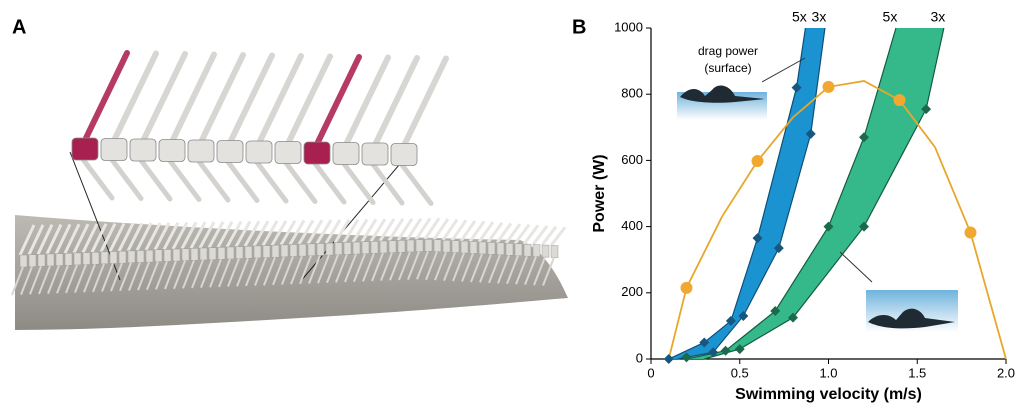 The height and width of the screenshot is (412, 1024). Describe the element at coordinates (751, 193) in the screenshot. I see `band-edge` at that location.